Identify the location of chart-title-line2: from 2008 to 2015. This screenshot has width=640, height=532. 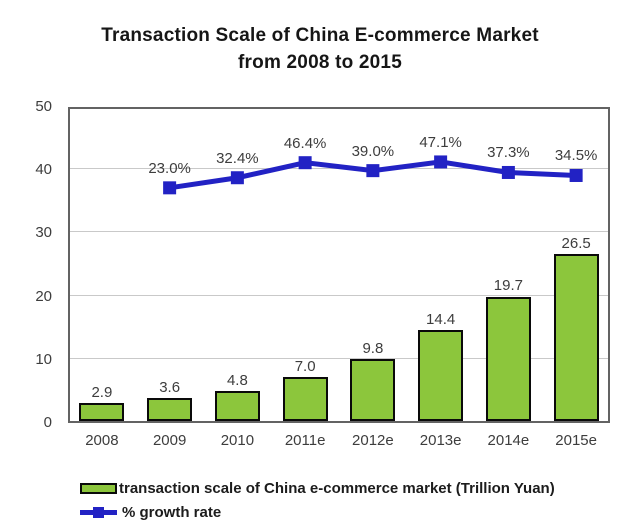
(320, 62).